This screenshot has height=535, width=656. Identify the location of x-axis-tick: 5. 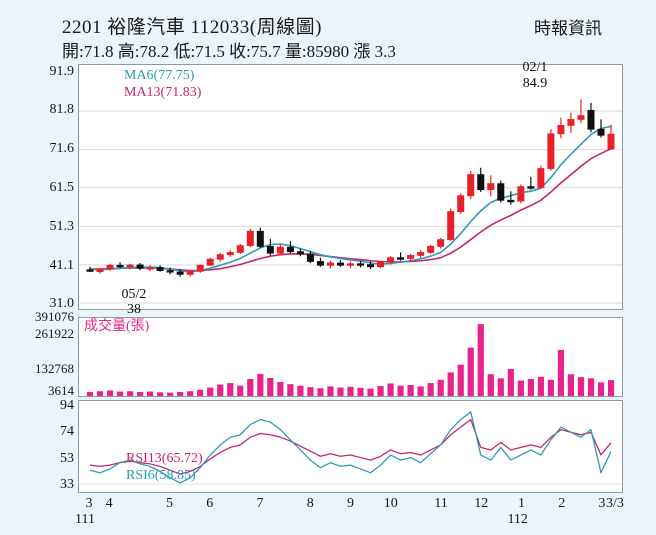
(169, 503).